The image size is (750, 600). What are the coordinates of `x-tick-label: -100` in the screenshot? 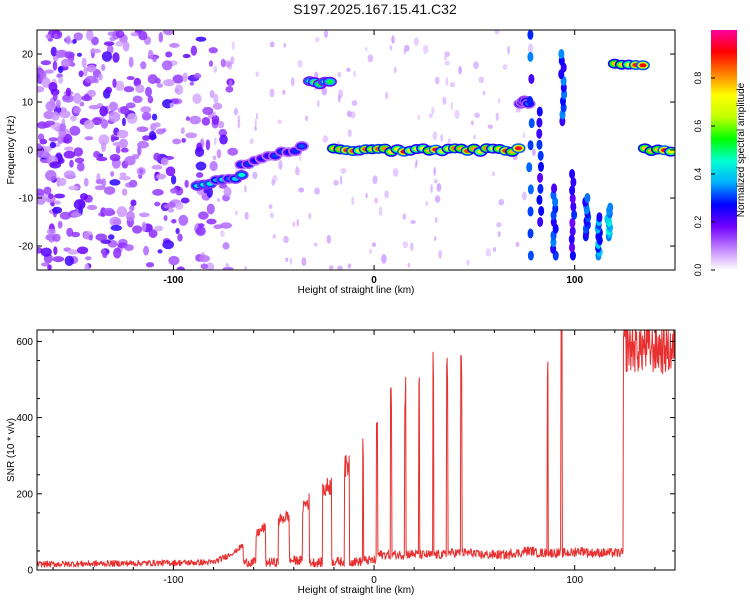 It's located at (173, 580).